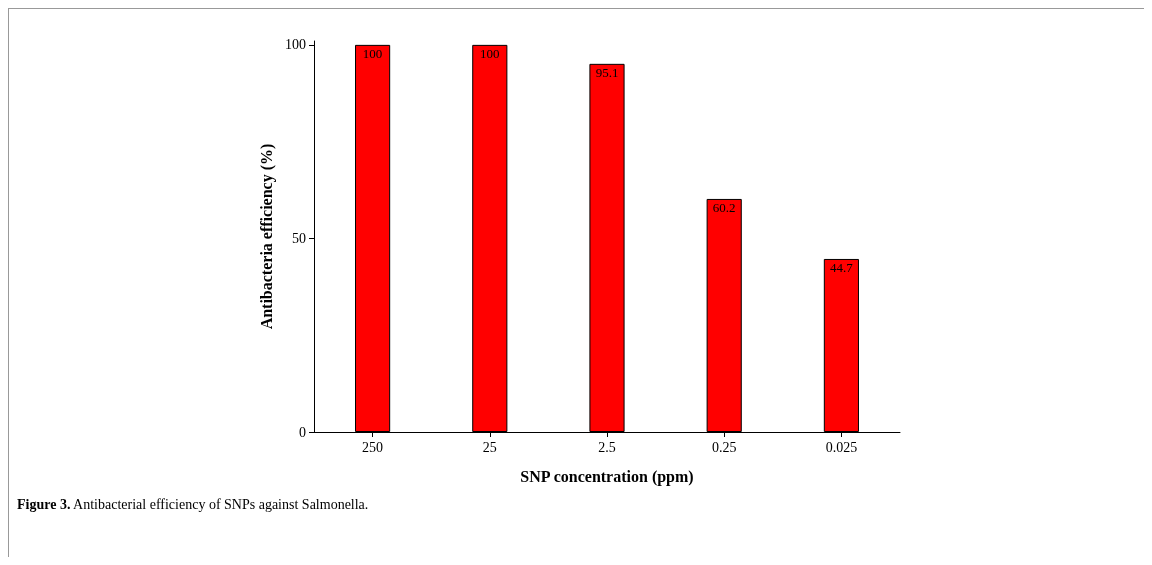  What do you see at coordinates (489, 447) in the screenshot?
I see `x-tick-label: 25` at bounding box center [489, 447].